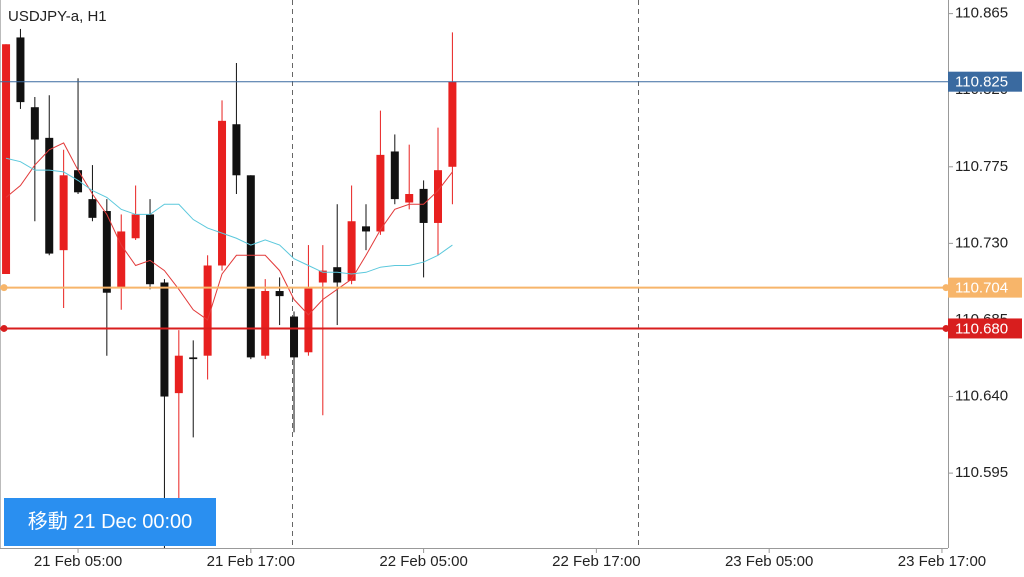 This screenshot has height=577, width=1024. What do you see at coordinates (251, 561) in the screenshot?
I see `x-tick-label: 21 Feb 17:00` at bounding box center [251, 561].